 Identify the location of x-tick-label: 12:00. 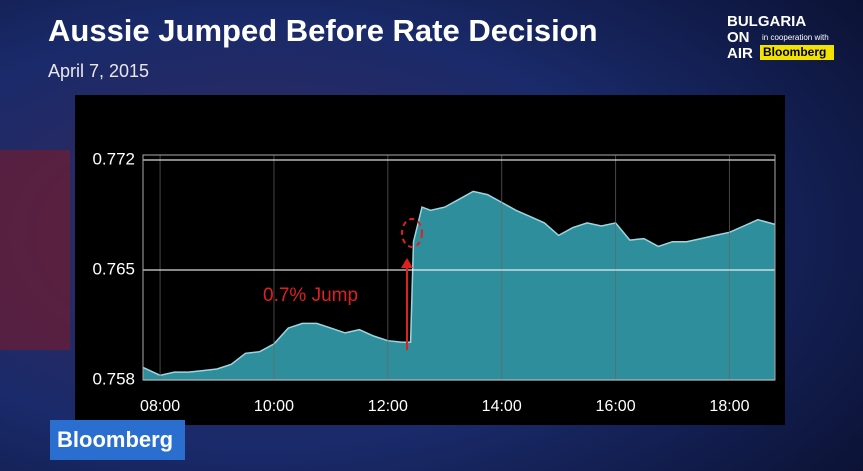
(388, 406).